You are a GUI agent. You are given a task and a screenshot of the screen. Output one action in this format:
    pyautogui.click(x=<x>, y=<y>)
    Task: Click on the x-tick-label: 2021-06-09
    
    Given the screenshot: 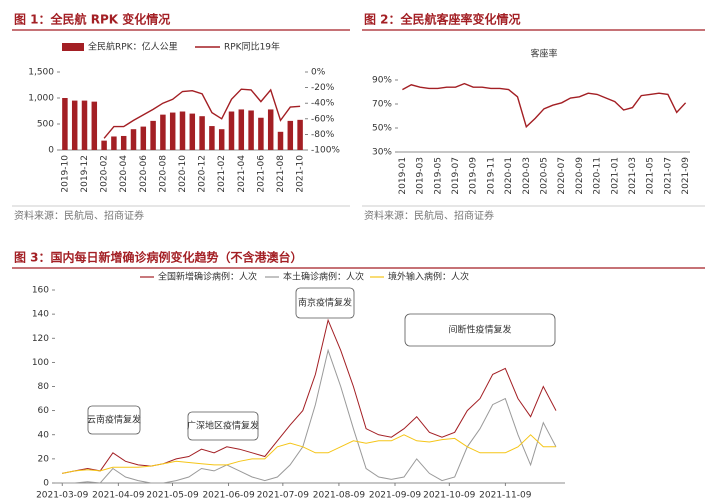 What is the action you would take?
    pyautogui.click(x=228, y=496)
    